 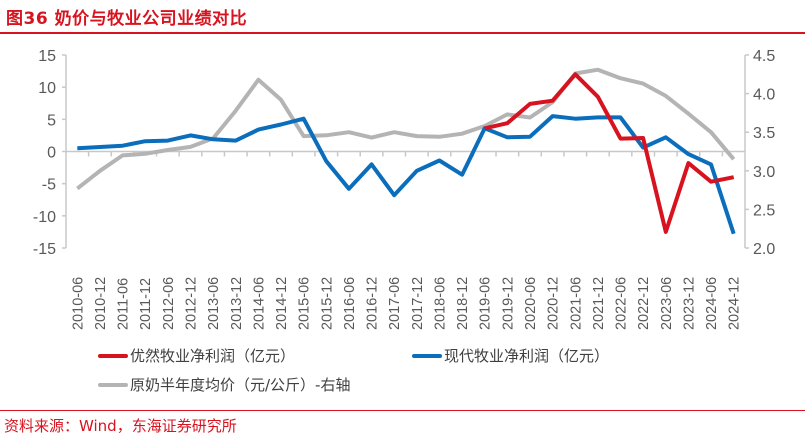 What do you see at coordinates (527, 356) in the screenshot?
I see `legend-label: 现代牧业净利润（亿元）` at bounding box center [527, 356].